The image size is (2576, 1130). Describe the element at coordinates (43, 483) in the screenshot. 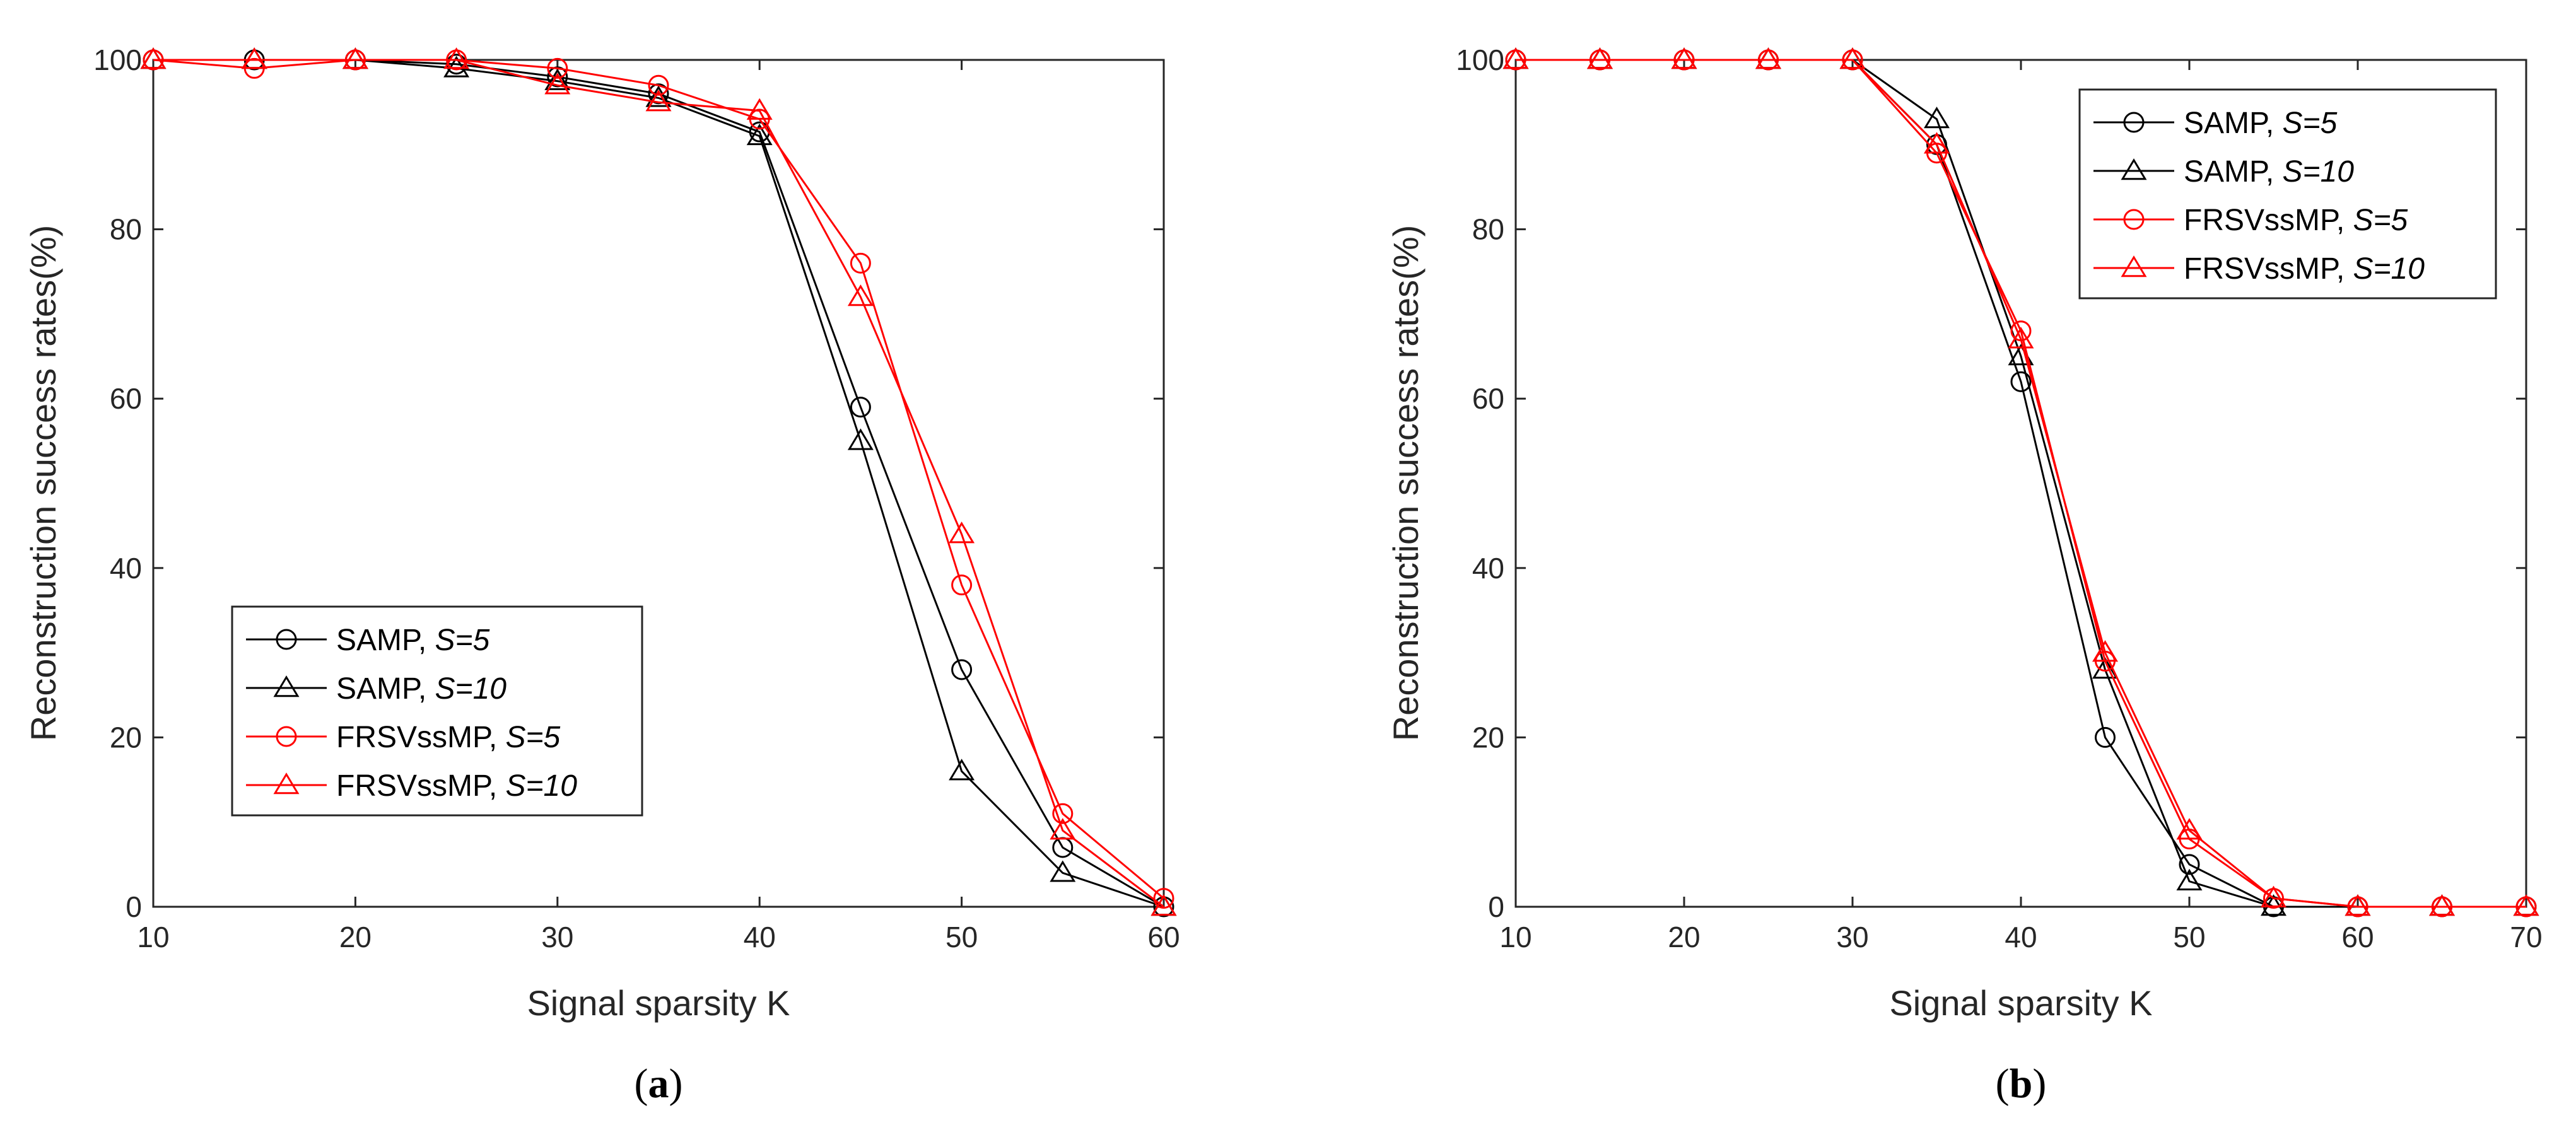

I see `y-axis-label-a: Reconstruction success rates(%)` at that location.